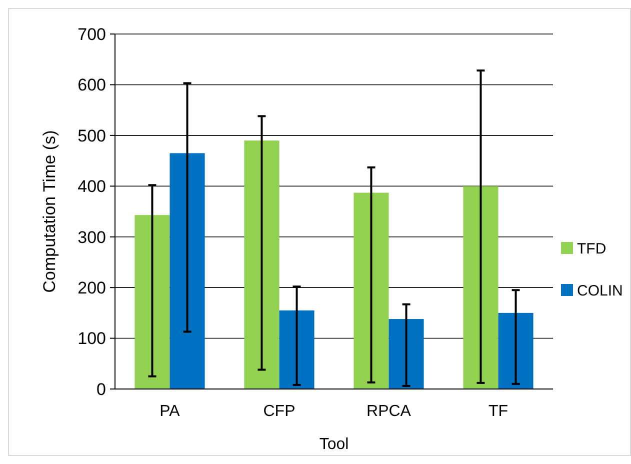 The width and height of the screenshot is (631, 464). Describe the element at coordinates (334, 444) in the screenshot. I see `x-axis-title: Tool` at that location.